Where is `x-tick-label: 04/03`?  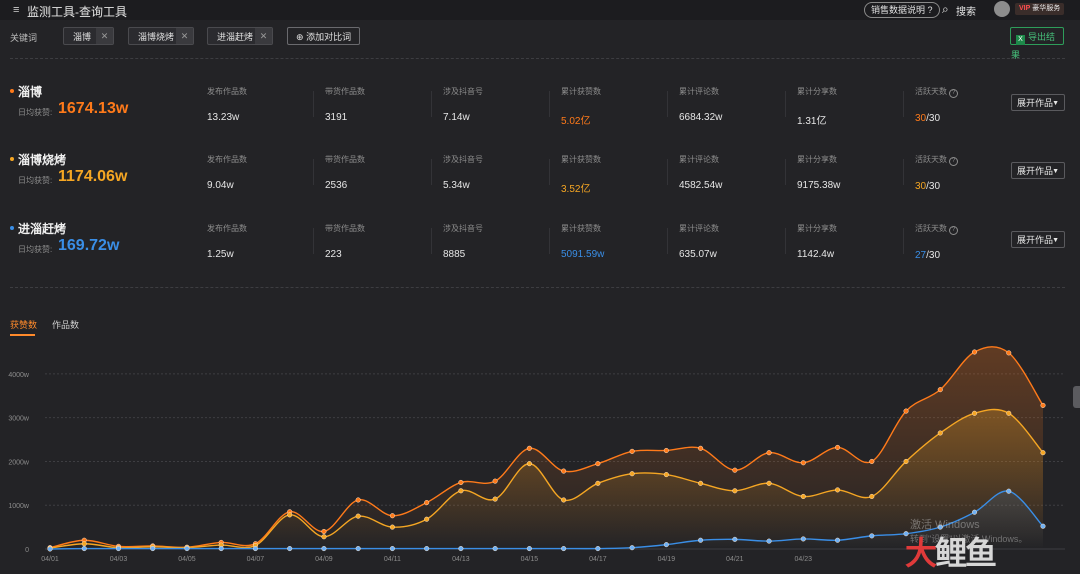 x-tick-label: 04/03 is located at coordinates (119, 559).